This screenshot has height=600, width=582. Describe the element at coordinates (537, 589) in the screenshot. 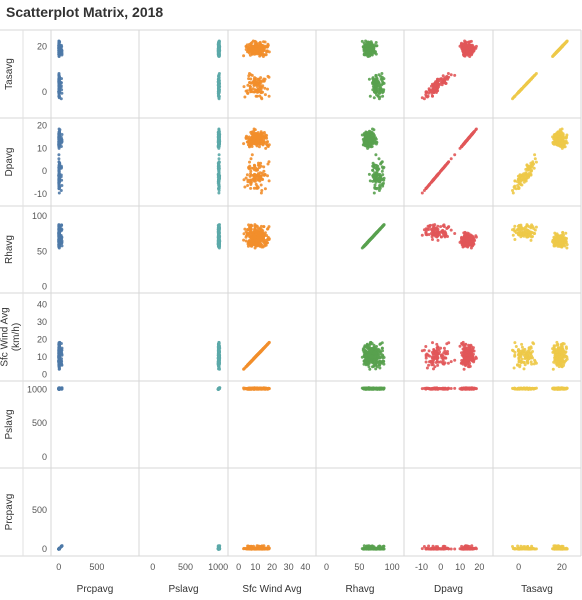

I see `column-title-tasavg: Tasavg` at that location.